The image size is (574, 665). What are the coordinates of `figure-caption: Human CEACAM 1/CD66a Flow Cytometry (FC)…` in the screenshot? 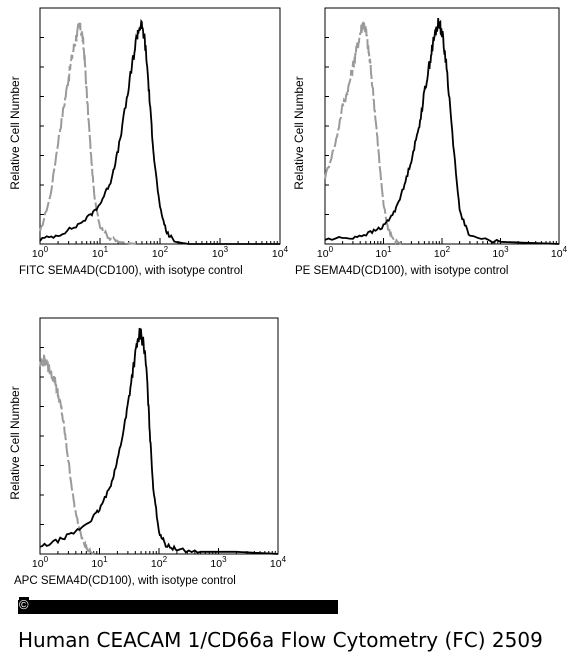 It's located at (280, 640).